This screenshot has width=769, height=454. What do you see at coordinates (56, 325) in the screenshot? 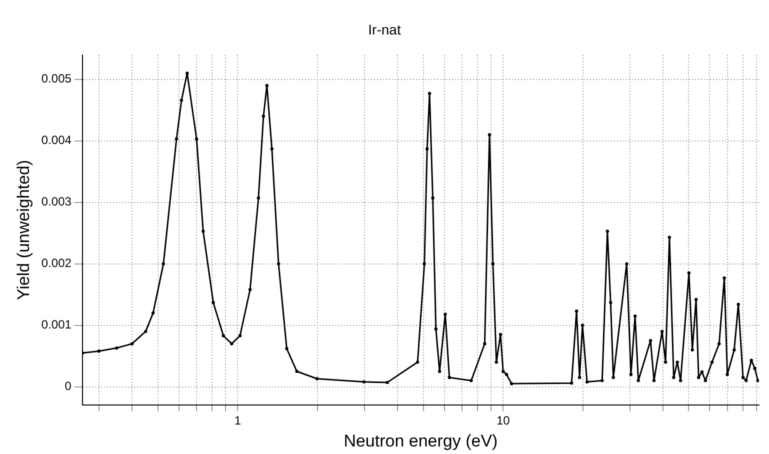
I see `y-tick-label: 0.001` at bounding box center [56, 325].